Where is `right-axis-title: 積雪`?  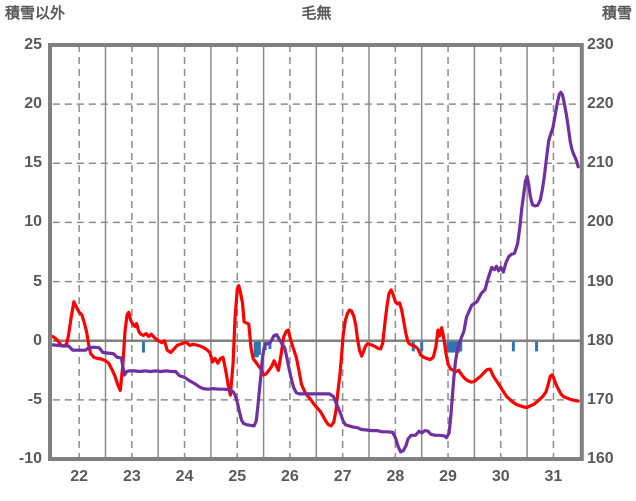 right-axis-title: 積雪 is located at coordinates (616, 13).